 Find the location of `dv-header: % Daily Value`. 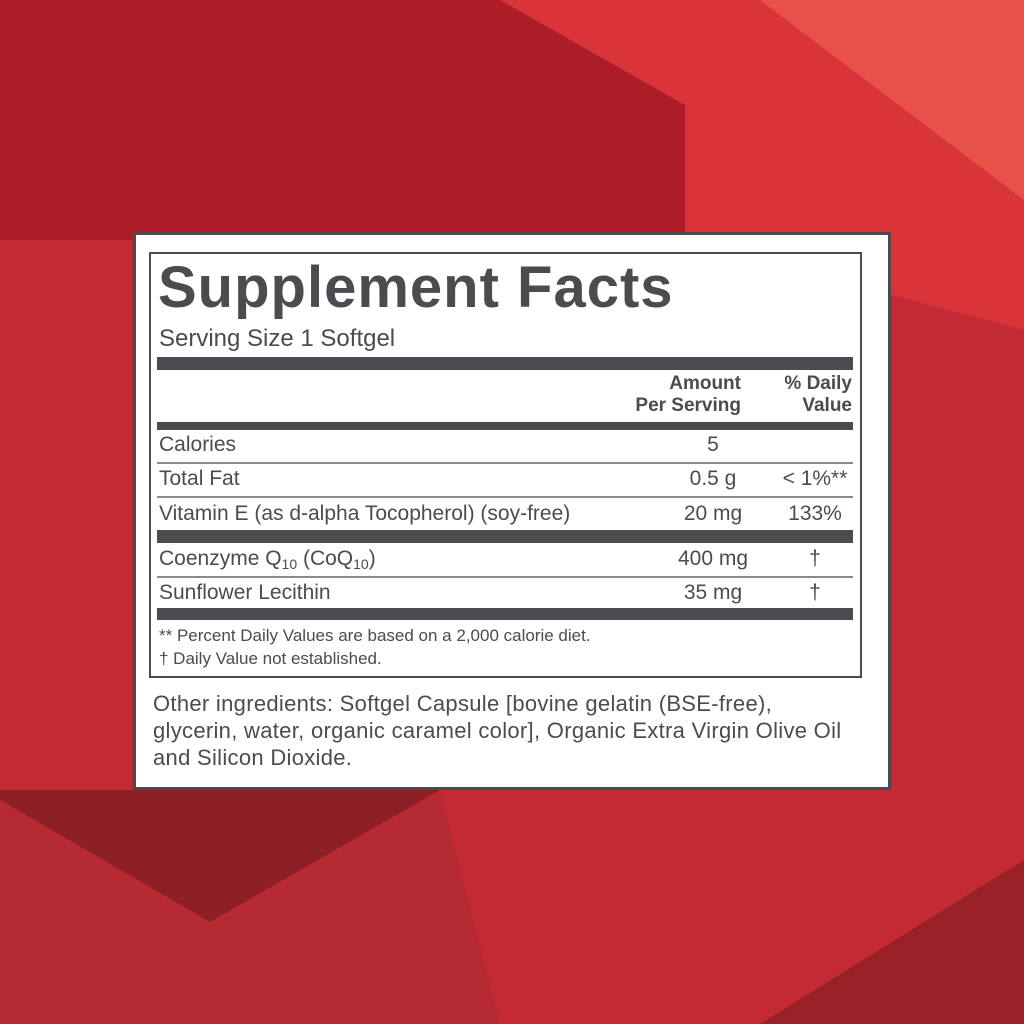

dv-header: % Daily Value is located at coordinates (818, 395).